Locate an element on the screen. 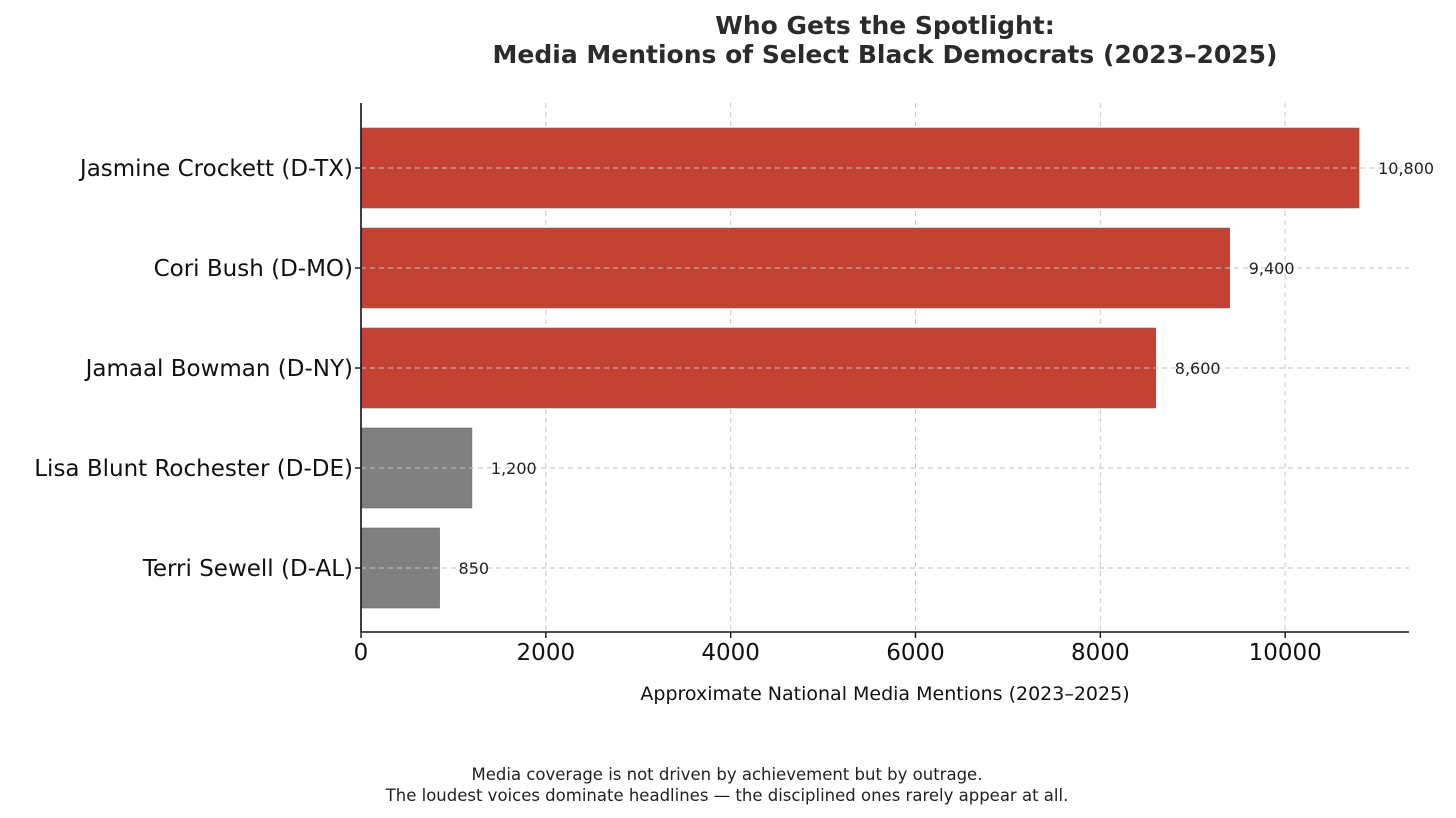 The width and height of the screenshot is (1456, 818). x-tick-label: 2000 is located at coordinates (546, 653).